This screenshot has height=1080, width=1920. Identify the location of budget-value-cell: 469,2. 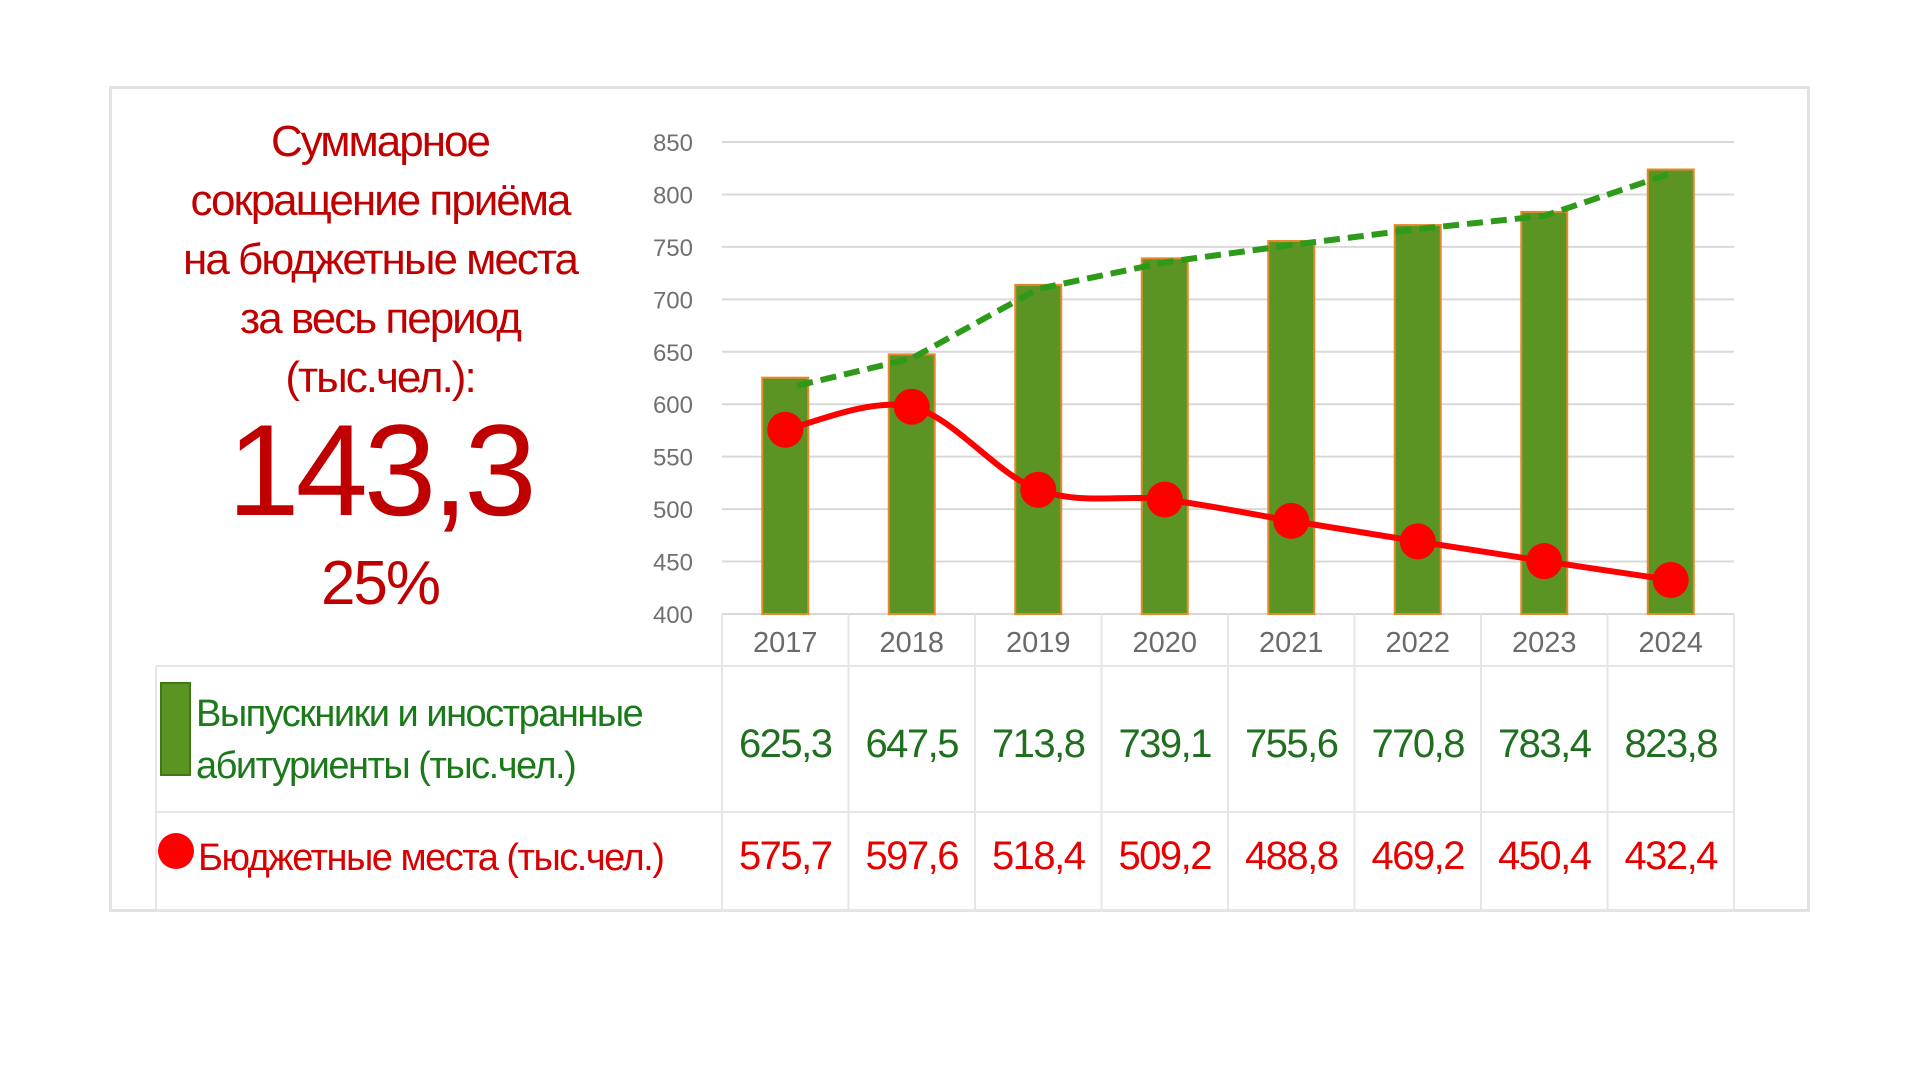
(1418, 856).